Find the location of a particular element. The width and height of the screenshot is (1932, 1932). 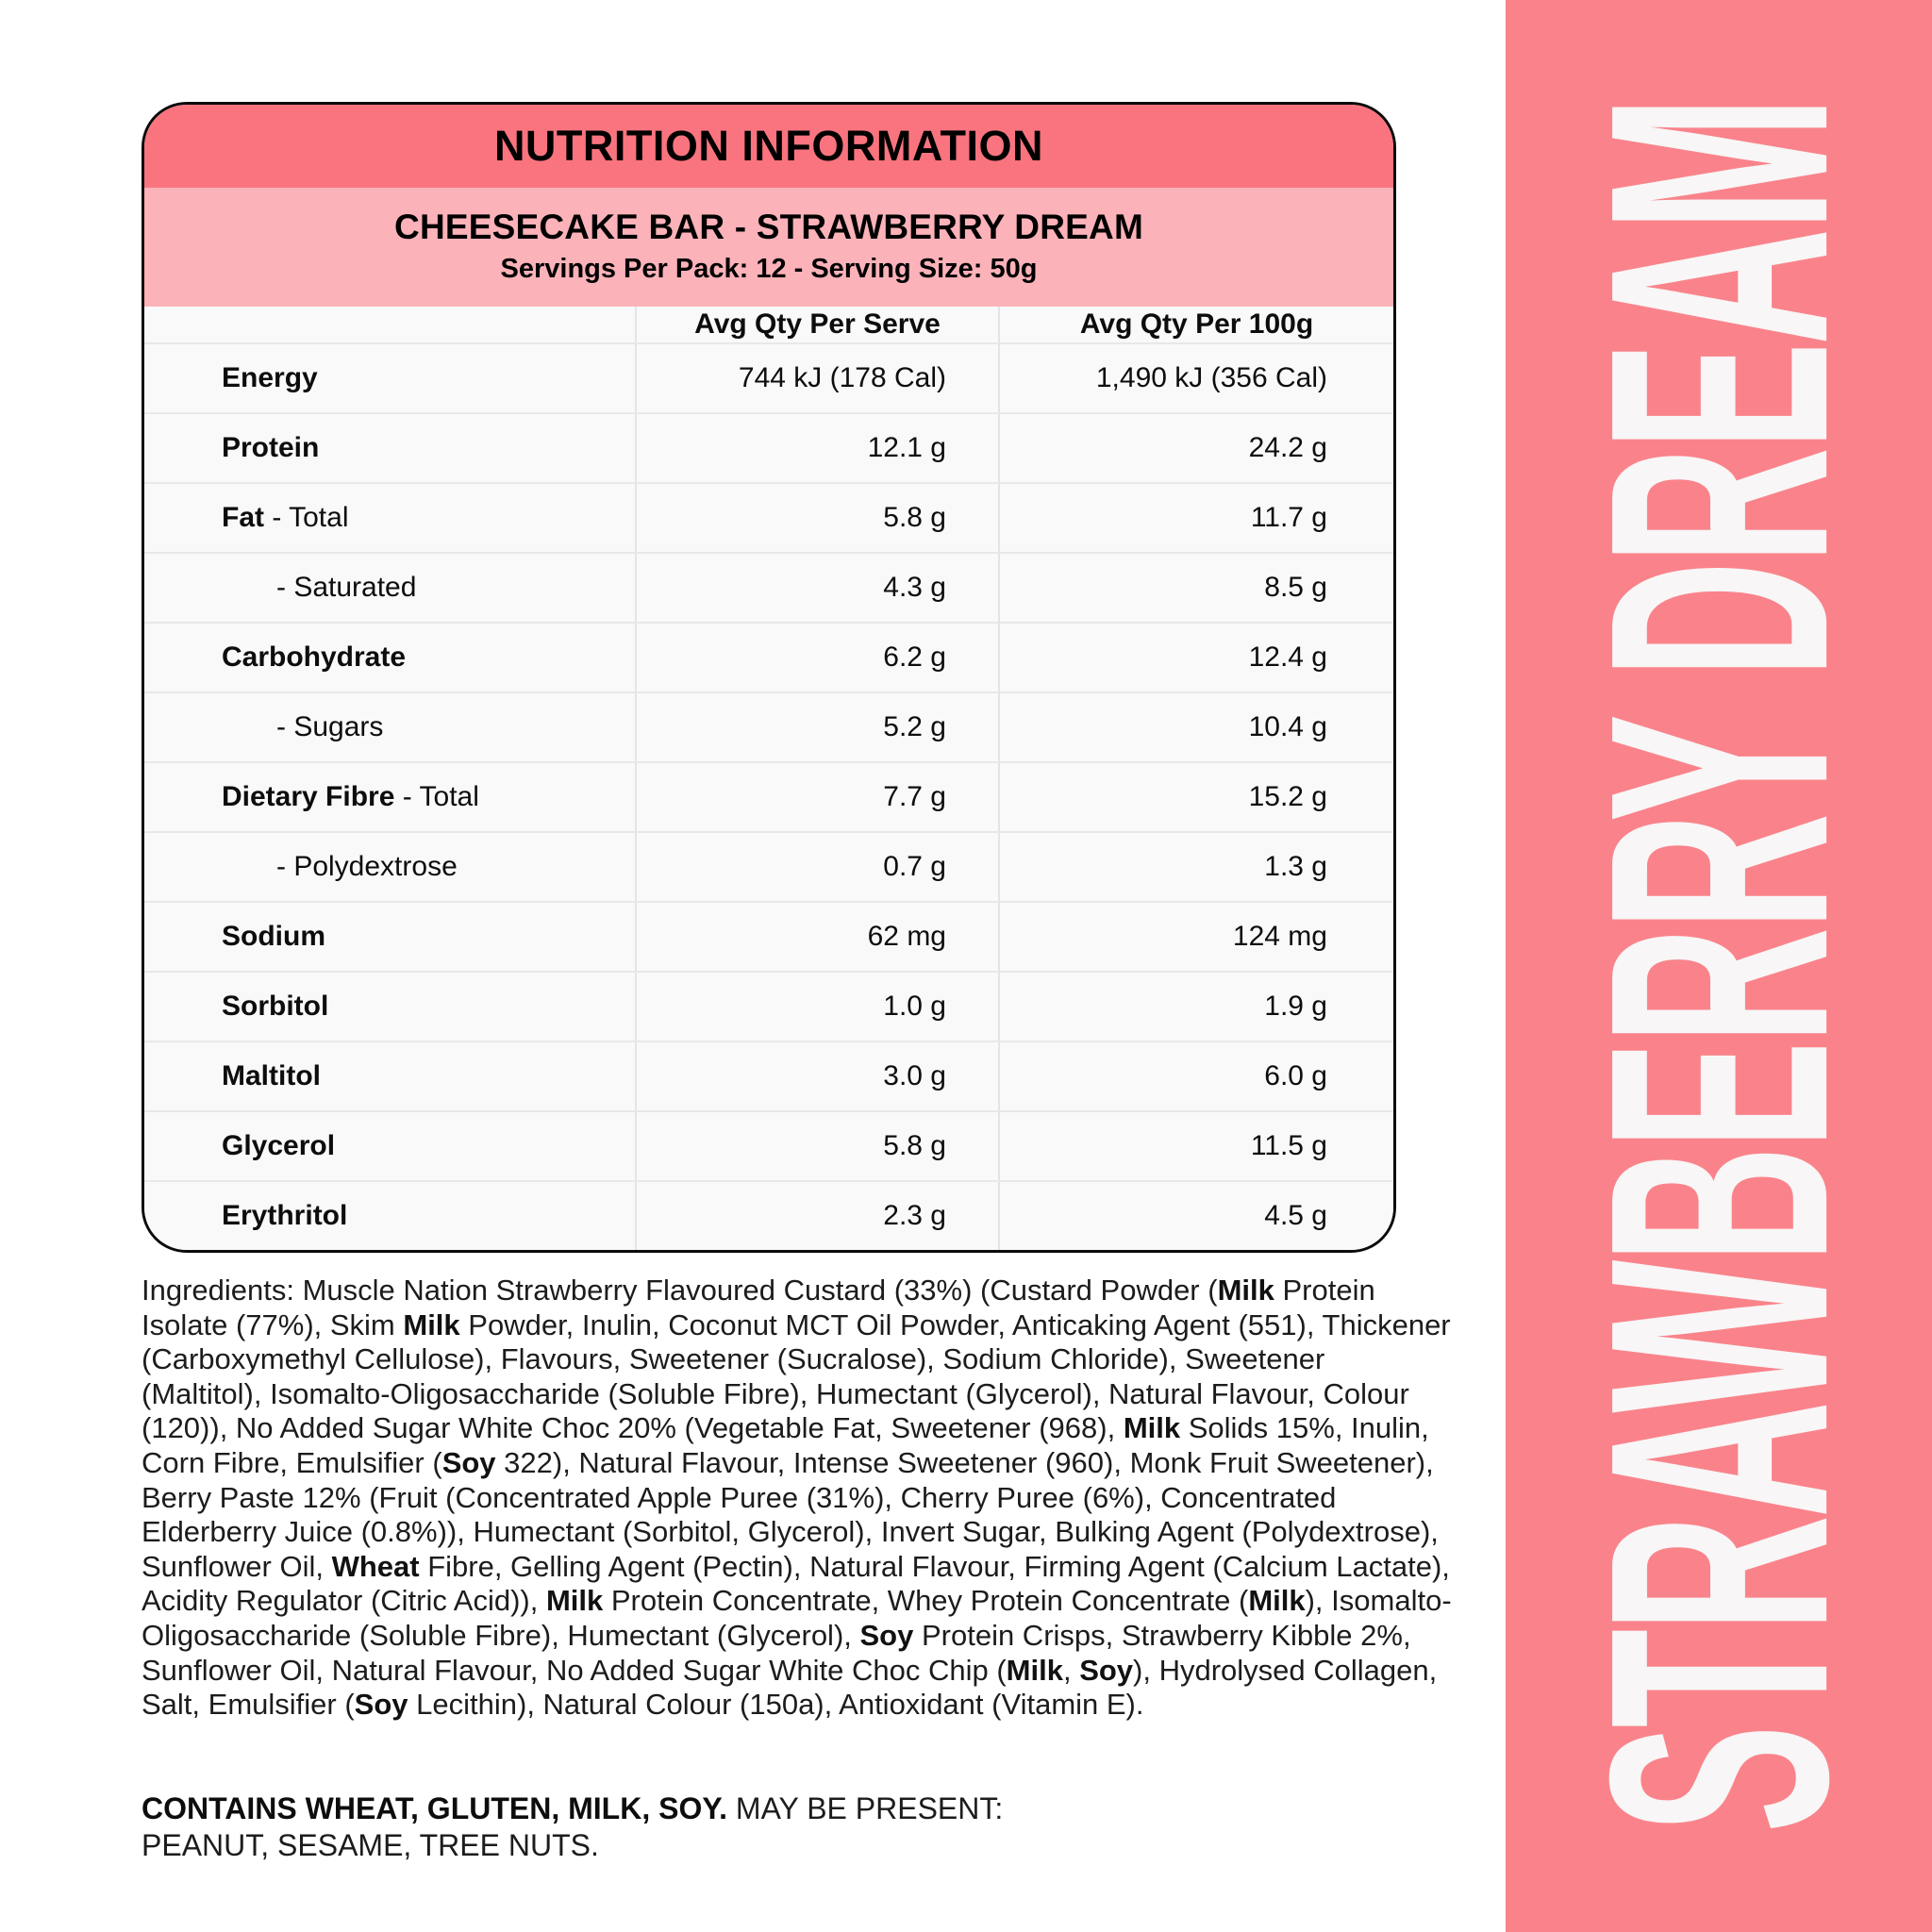

nutrient-label: Maltitol is located at coordinates (271, 1076).